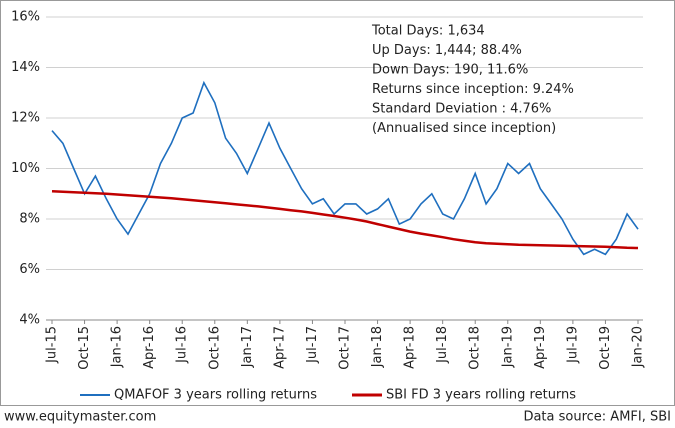  What do you see at coordinates (572, 345) in the screenshot?
I see `x-tick-label: Jul-19` at bounding box center [572, 345].